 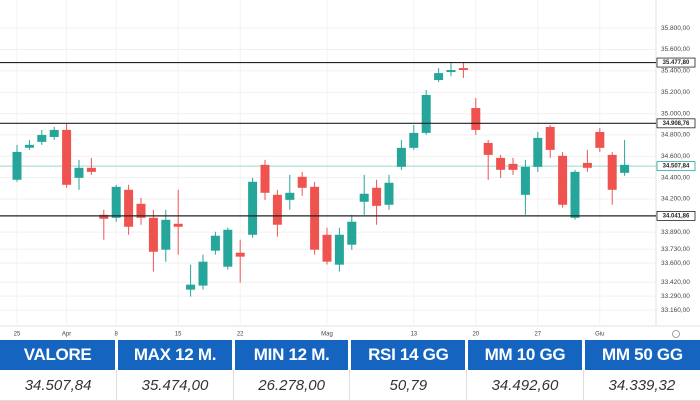 What do you see at coordinates (413, 335) in the screenshot?
I see `x-tick-label: 13` at bounding box center [413, 335].